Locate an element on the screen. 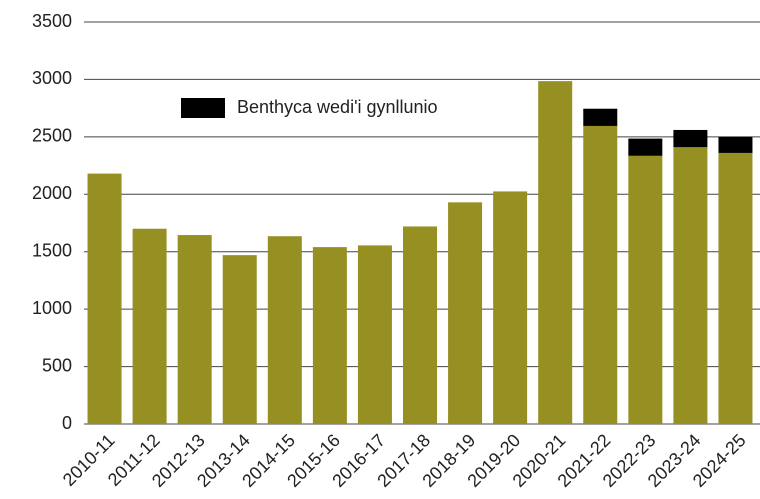 Image resolution: width=760 pixels, height=499 pixels. y-tick-label: 2500 is located at coordinates (52, 136).